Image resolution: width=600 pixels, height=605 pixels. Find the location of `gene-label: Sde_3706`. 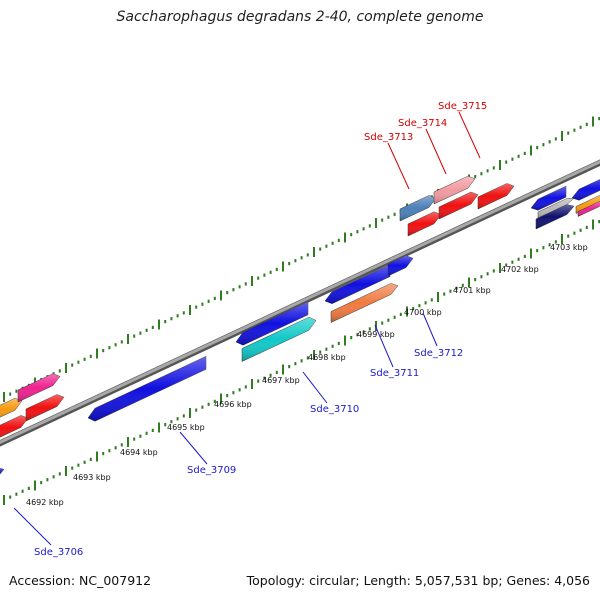

gene-label: Sde_3706 is located at coordinates (58, 552).